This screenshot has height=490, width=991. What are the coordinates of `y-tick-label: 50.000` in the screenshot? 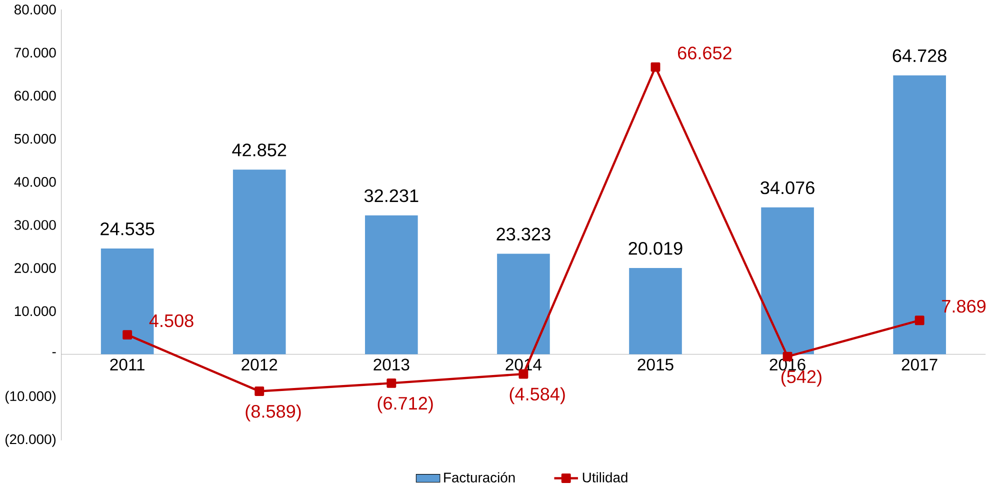 It's located at (35, 139).